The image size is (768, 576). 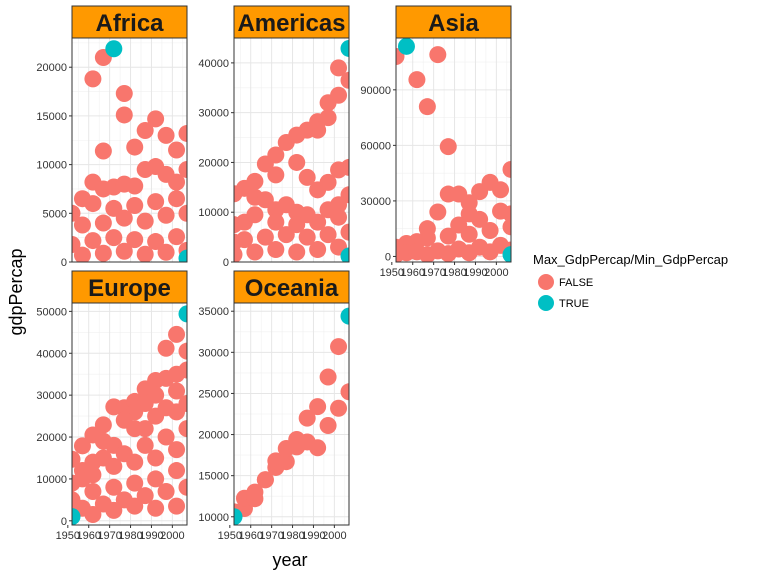 I want to click on facet-strip-americas, so click(x=291, y=22).